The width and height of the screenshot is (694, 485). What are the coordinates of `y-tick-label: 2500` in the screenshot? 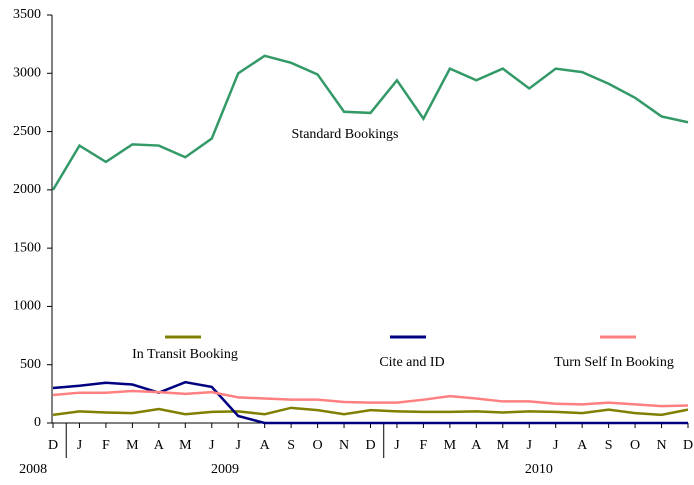 It's located at (27, 131).